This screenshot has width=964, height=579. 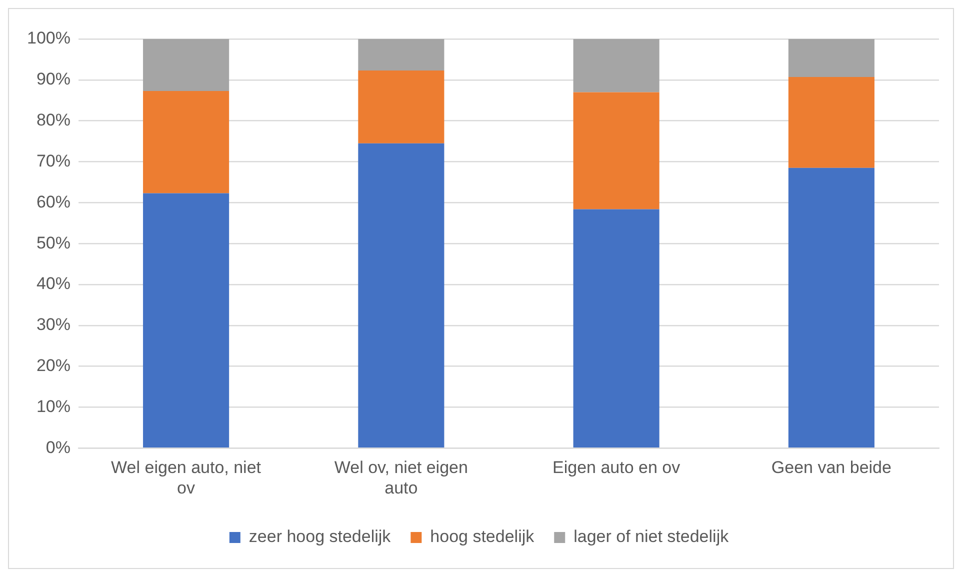 I want to click on y-tick-label: 70%, so click(x=53, y=160).